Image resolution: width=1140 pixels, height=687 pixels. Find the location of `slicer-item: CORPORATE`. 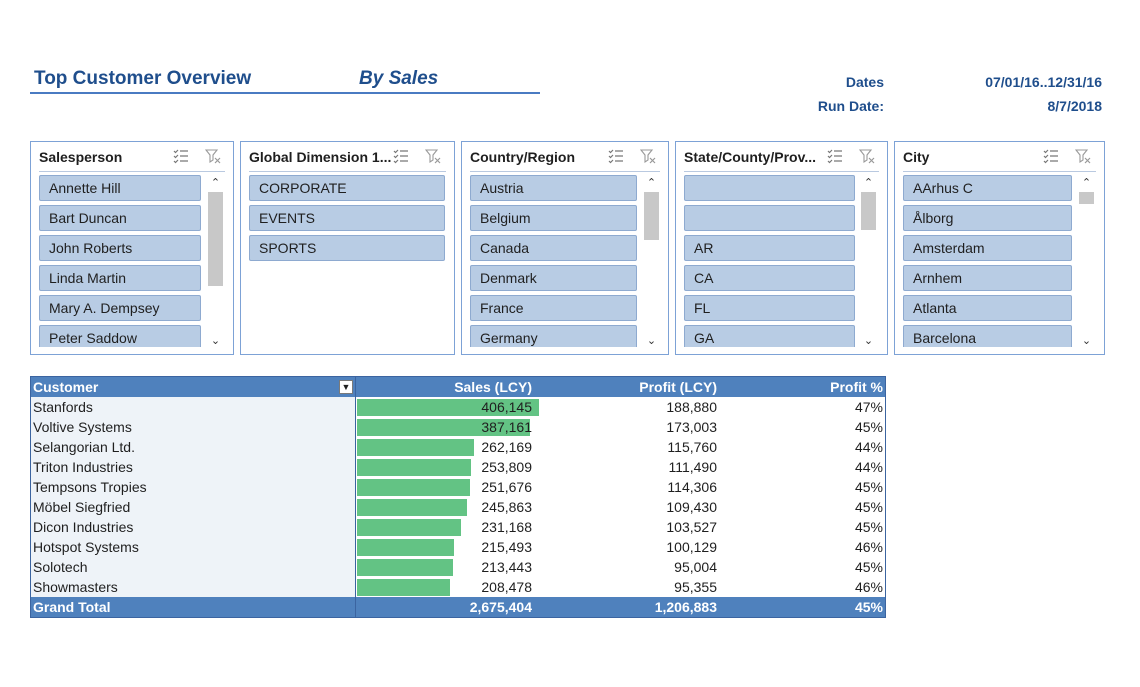

slicer-item: CORPORATE is located at coordinates (347, 188).